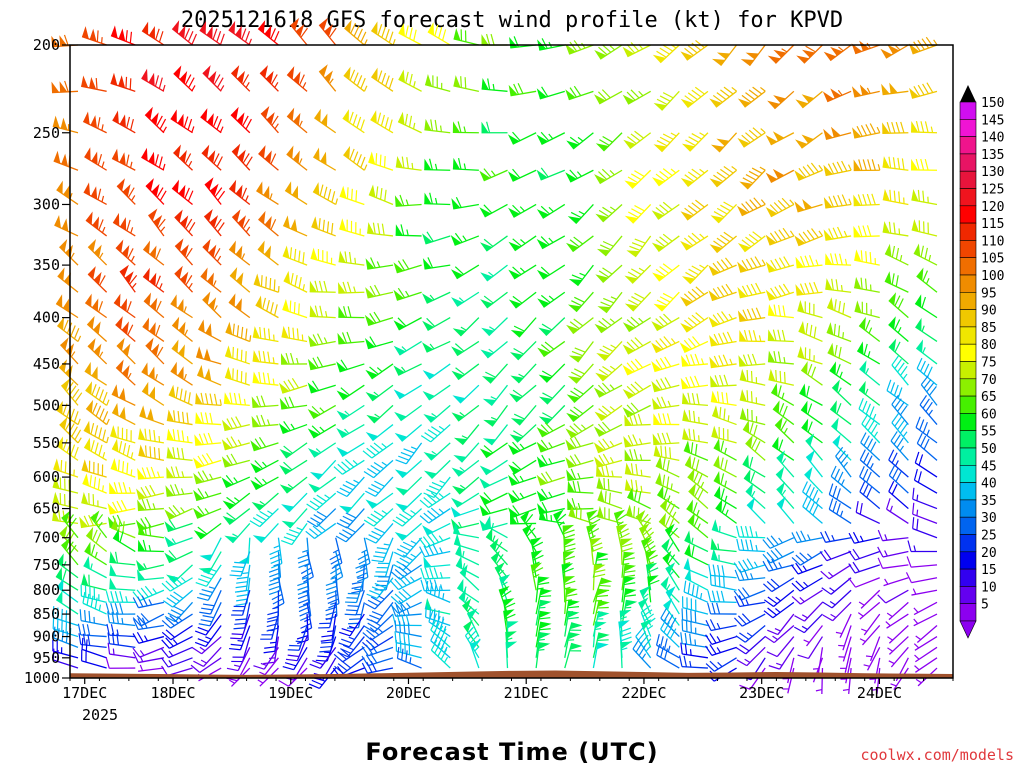  I want to click on x-tick-label: 21DEC, so click(526, 693).